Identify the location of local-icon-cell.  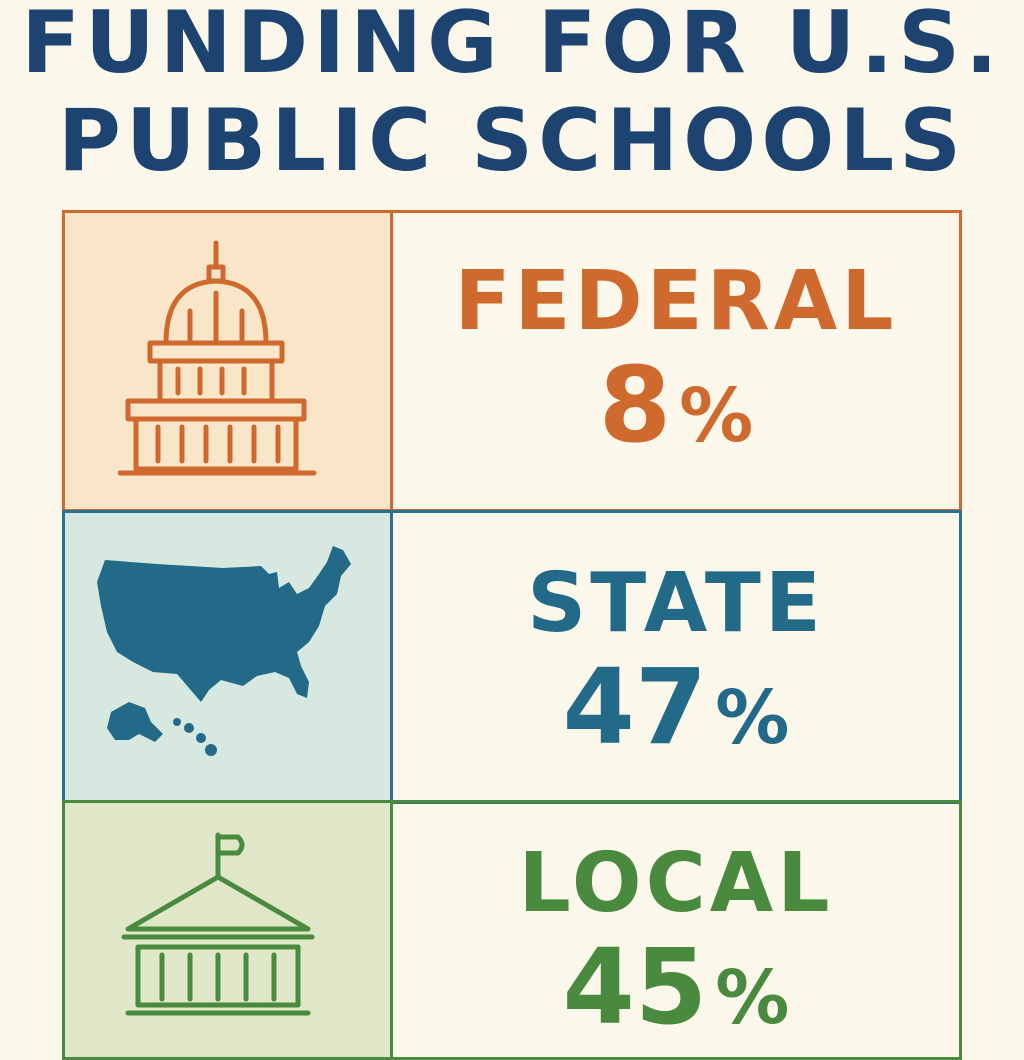
(229, 930).